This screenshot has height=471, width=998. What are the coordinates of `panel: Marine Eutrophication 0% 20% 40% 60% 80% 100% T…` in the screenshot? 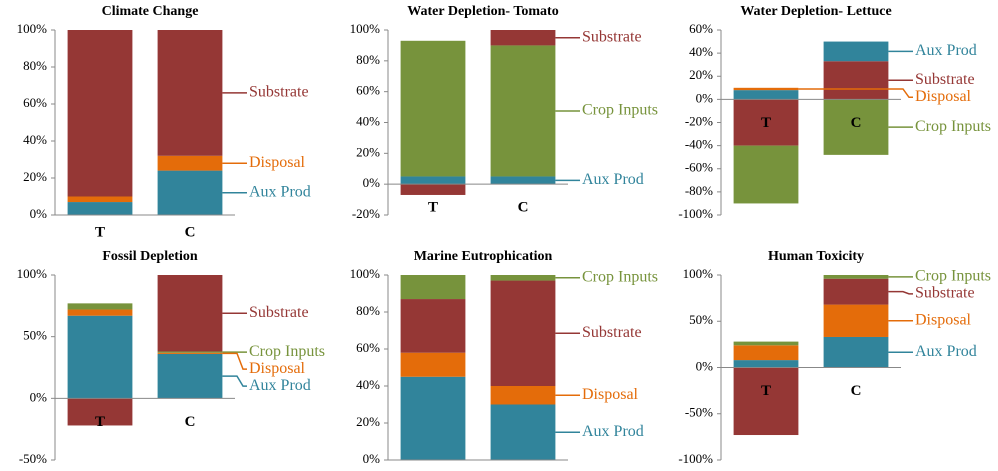 It's located at (504, 360).